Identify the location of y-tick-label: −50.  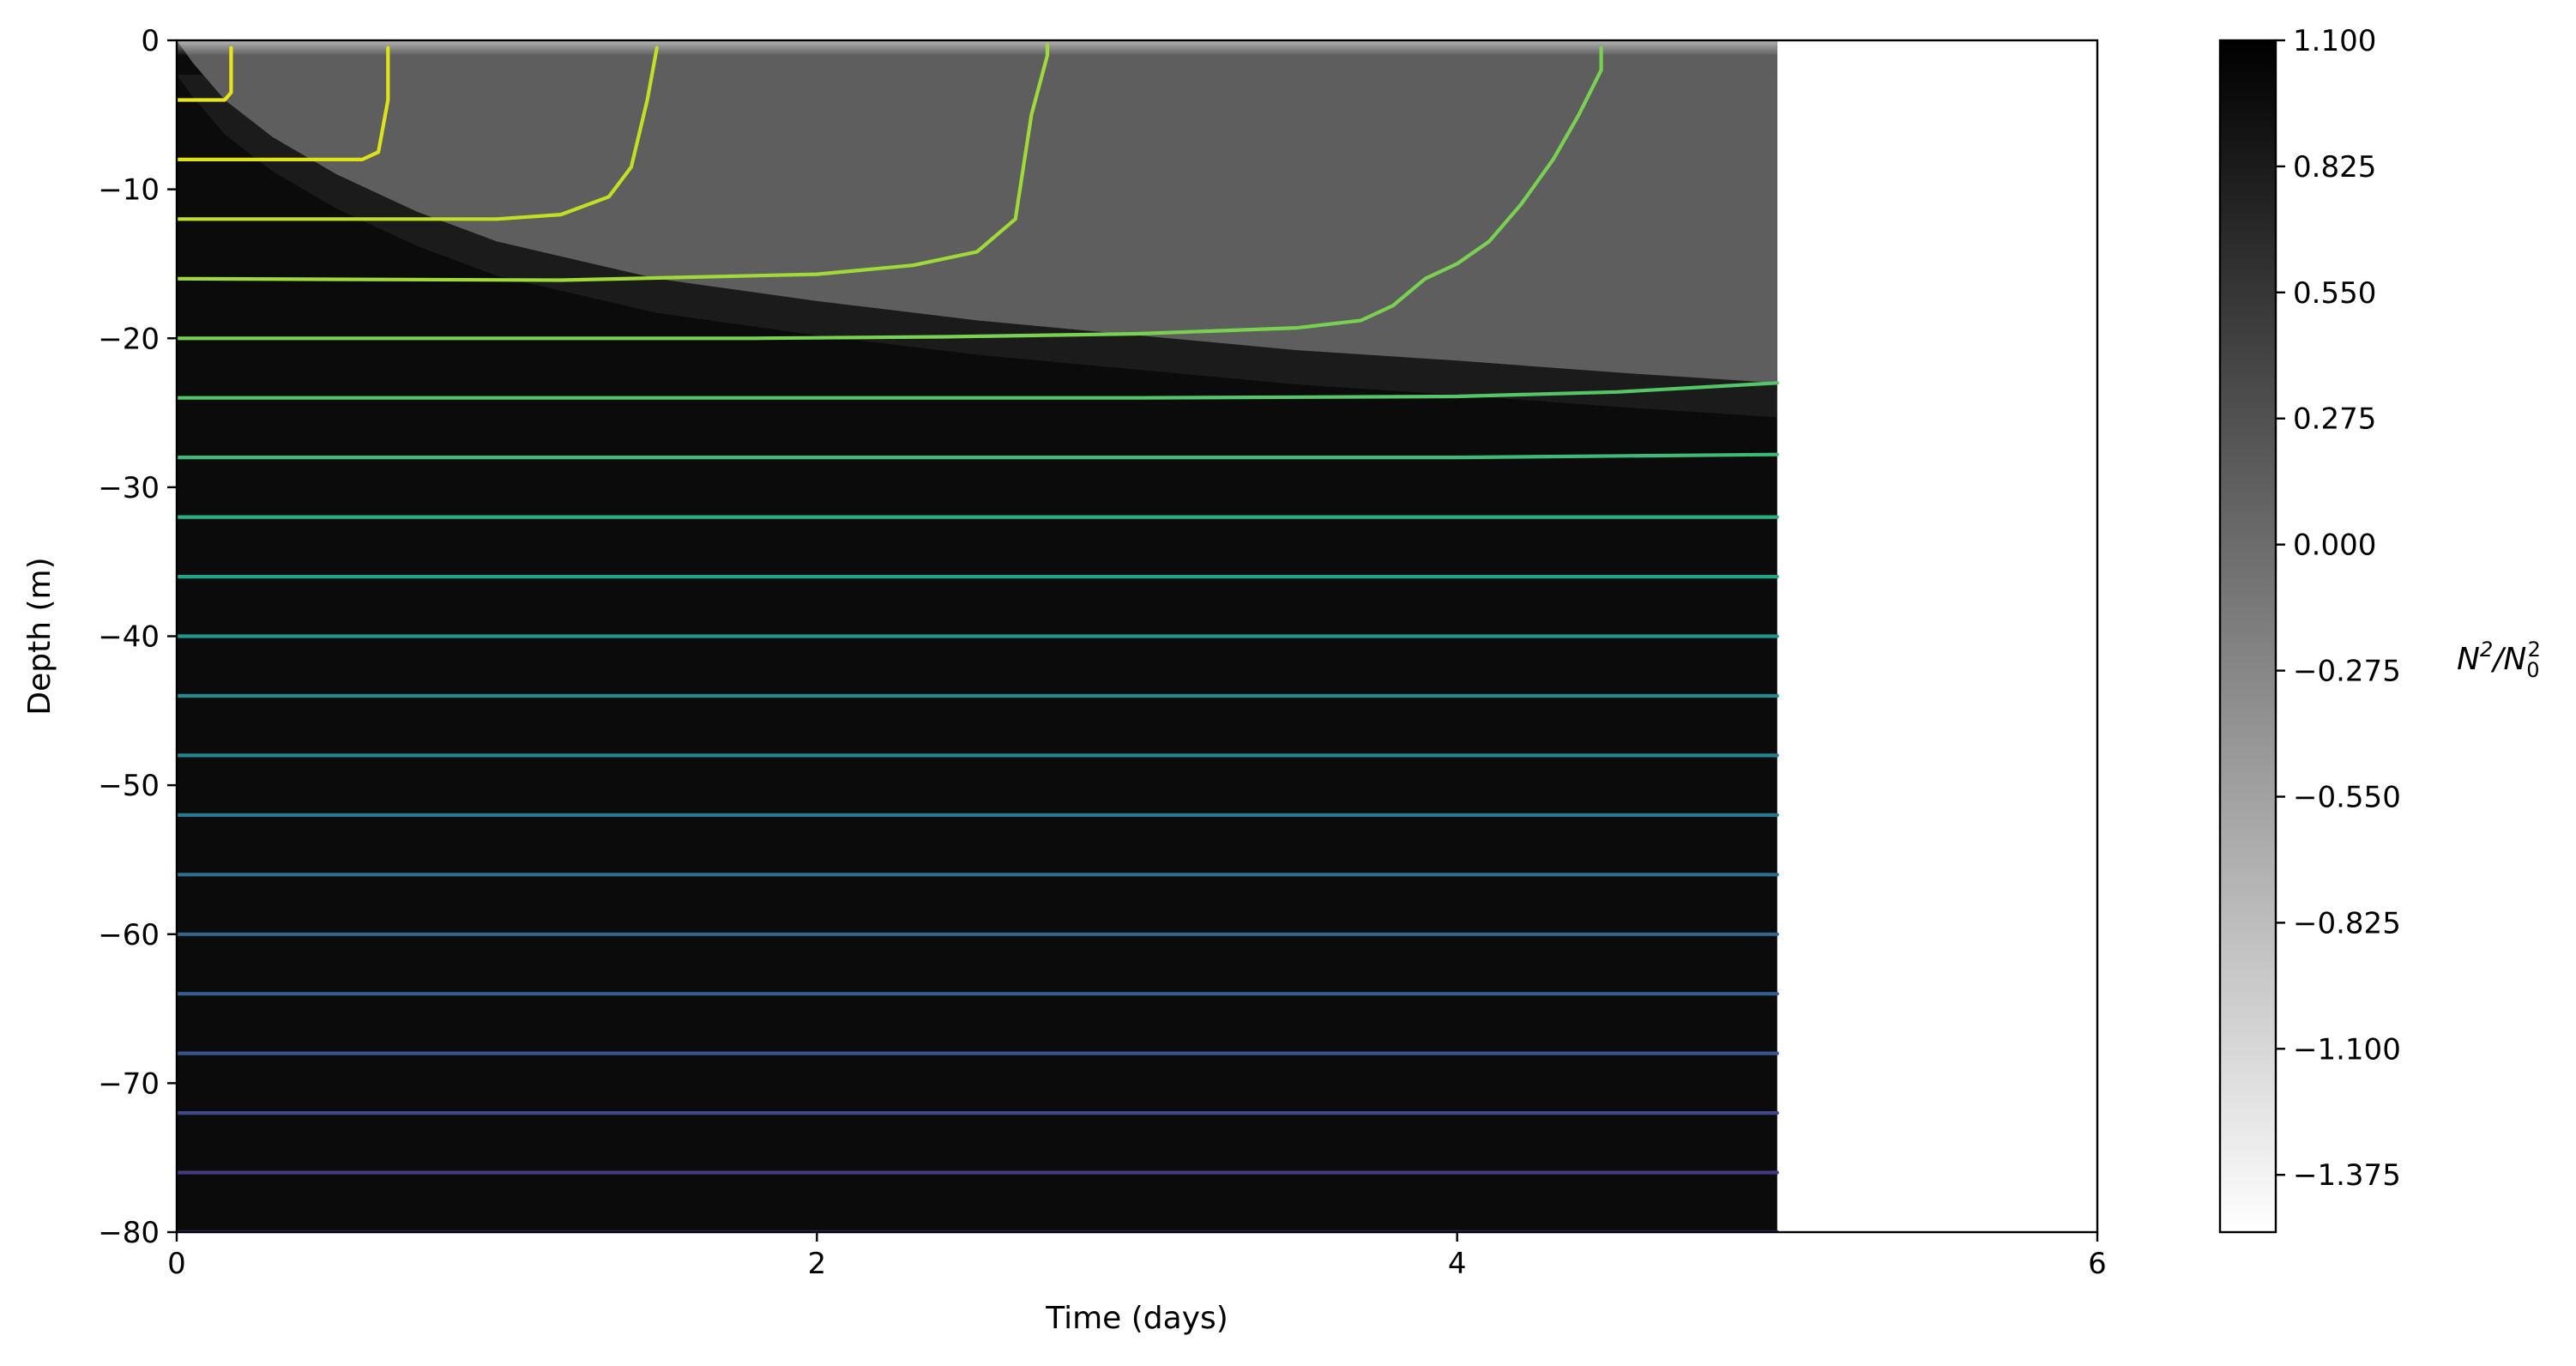
(129, 786).